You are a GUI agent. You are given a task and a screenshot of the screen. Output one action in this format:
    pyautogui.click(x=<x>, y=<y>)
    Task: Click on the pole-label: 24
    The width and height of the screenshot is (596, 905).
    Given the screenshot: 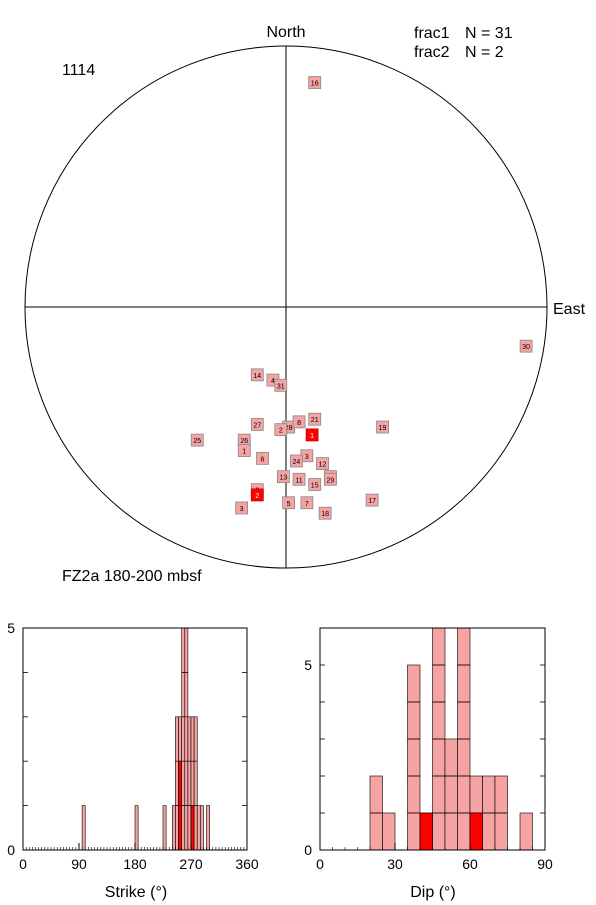 What is the action you would take?
    pyautogui.click(x=297, y=462)
    